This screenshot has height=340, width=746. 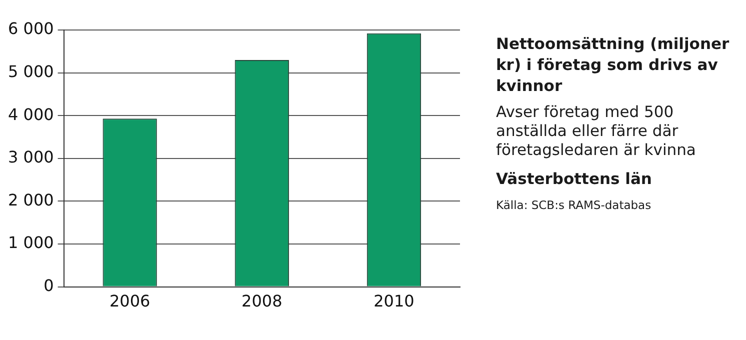 I want to click on text: Källa: SCB:s RAMS-databas, so click(x=574, y=205).